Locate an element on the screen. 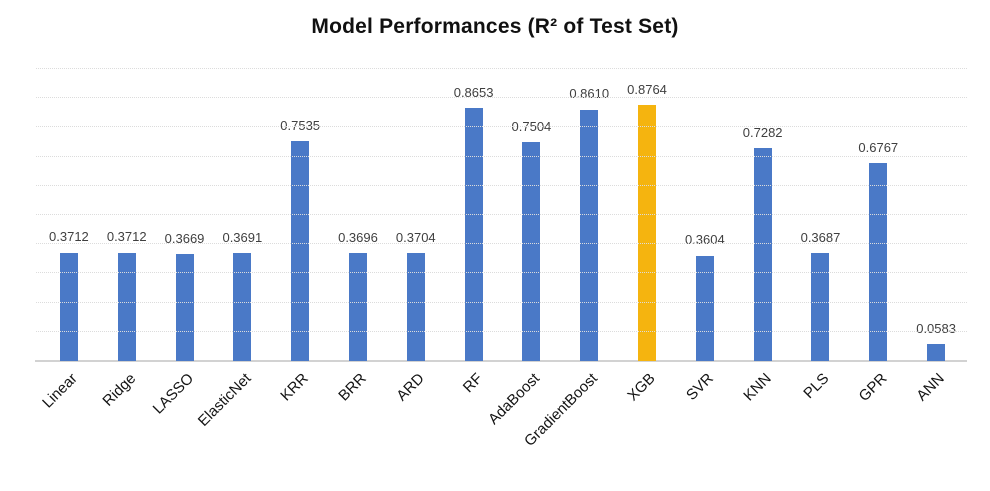 This screenshot has height=491, width=990. bar-column-BRR: 0.3696 BRR is located at coordinates (358, 236).